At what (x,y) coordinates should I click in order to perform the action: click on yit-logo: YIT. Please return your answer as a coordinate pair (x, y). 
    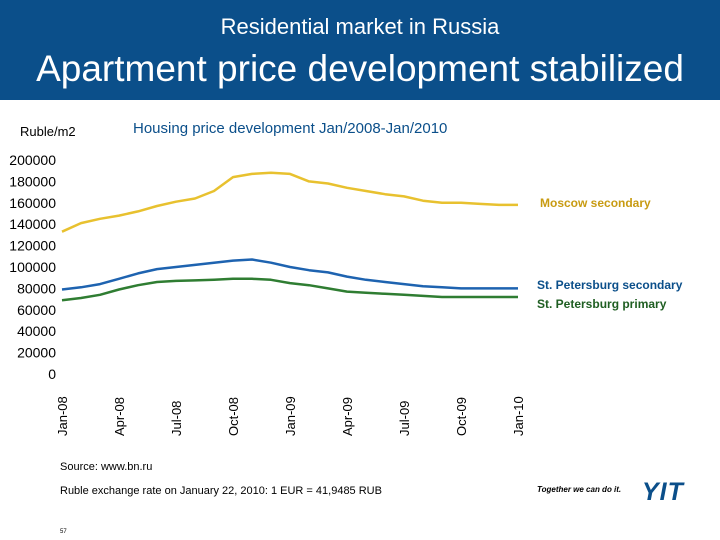
    Looking at the image, I should click on (663, 492).